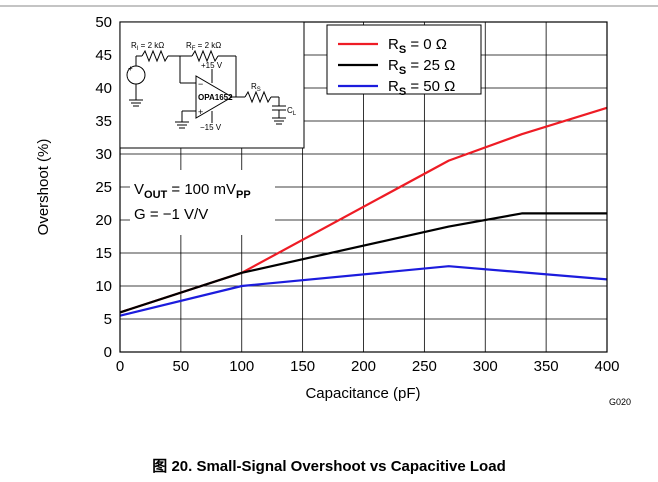 The width and height of the screenshot is (658, 482). Describe the element at coordinates (292, 111) in the screenshot. I see `cl-label: CL` at that location.